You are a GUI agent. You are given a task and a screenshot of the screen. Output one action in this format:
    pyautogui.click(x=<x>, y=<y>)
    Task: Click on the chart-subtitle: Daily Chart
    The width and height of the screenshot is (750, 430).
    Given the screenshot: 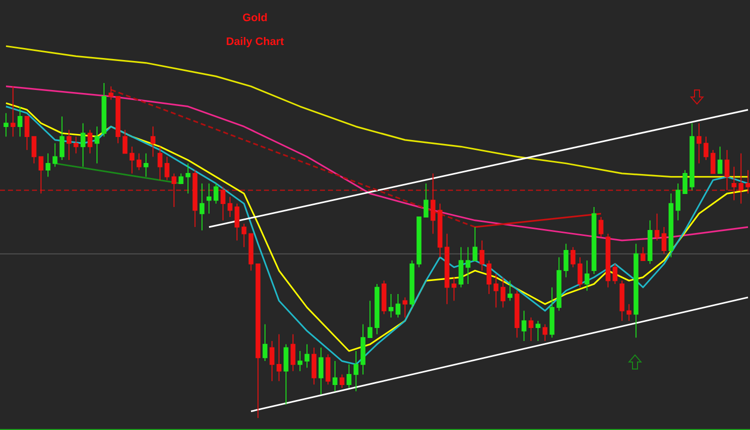 What is the action you would take?
    pyautogui.click(x=255, y=42)
    